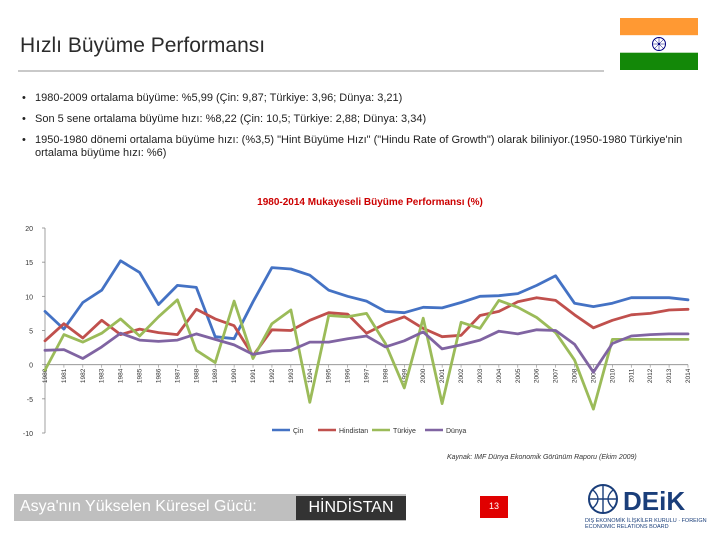 Image resolution: width=720 pixels, height=540 pixels. Describe the element at coordinates (461, 375) in the screenshot. I see `x-tick-label: 2002` at that location.